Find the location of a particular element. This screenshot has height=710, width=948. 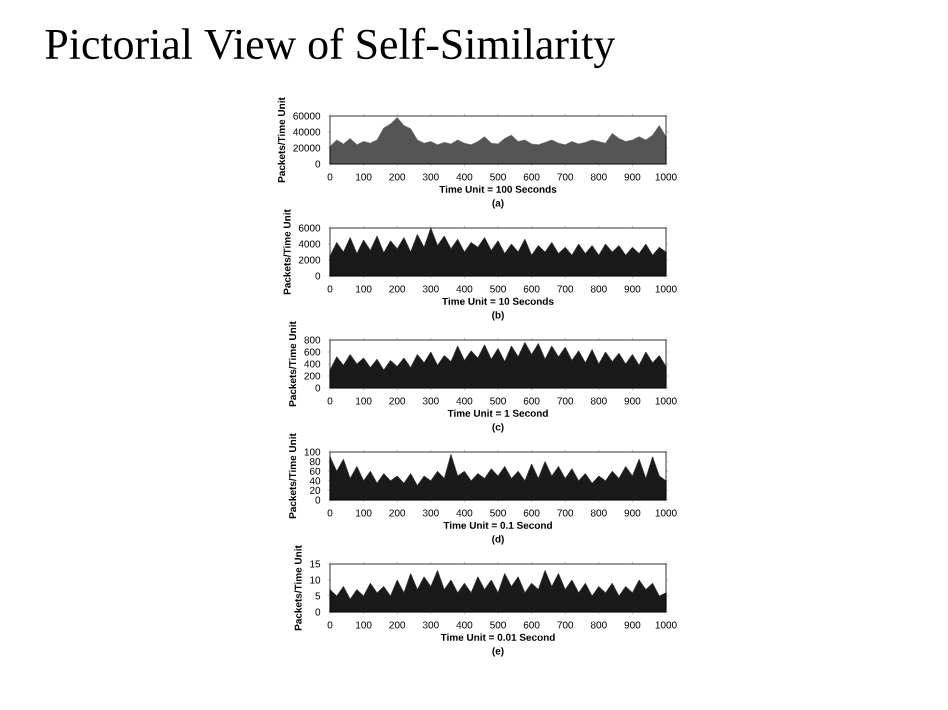

chart-title: Pictorial View of Self-Similarity is located at coordinates (330, 48).